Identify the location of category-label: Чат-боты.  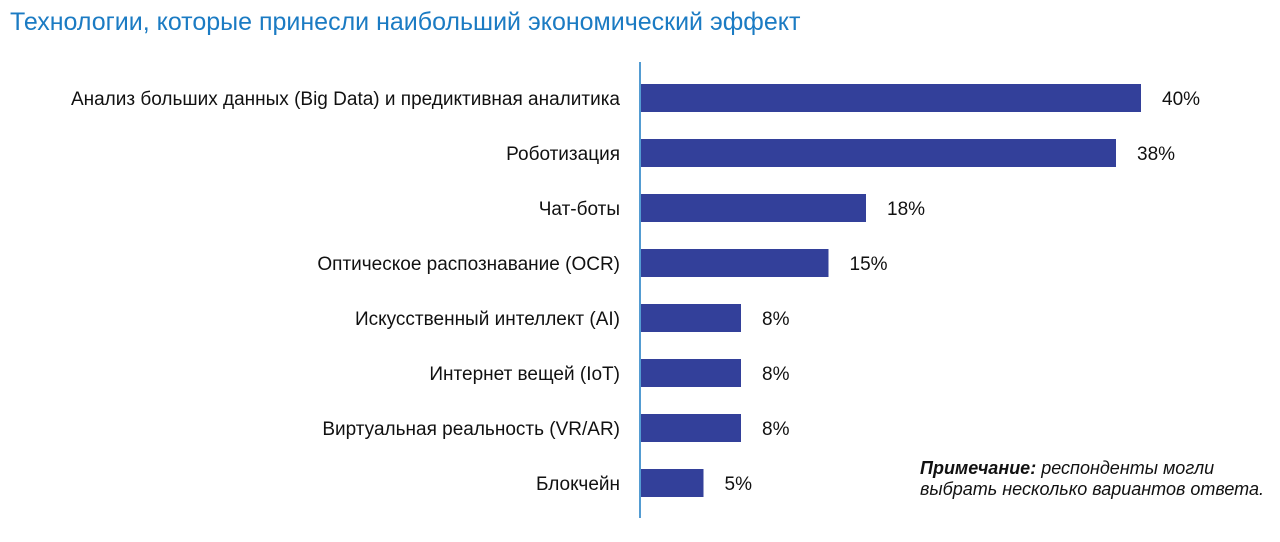
(579, 209).